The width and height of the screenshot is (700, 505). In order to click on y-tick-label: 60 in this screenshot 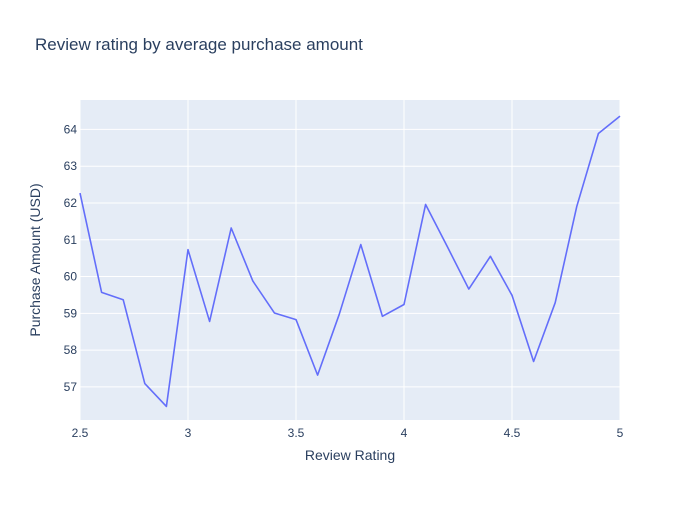, I will do `click(71, 277)`.